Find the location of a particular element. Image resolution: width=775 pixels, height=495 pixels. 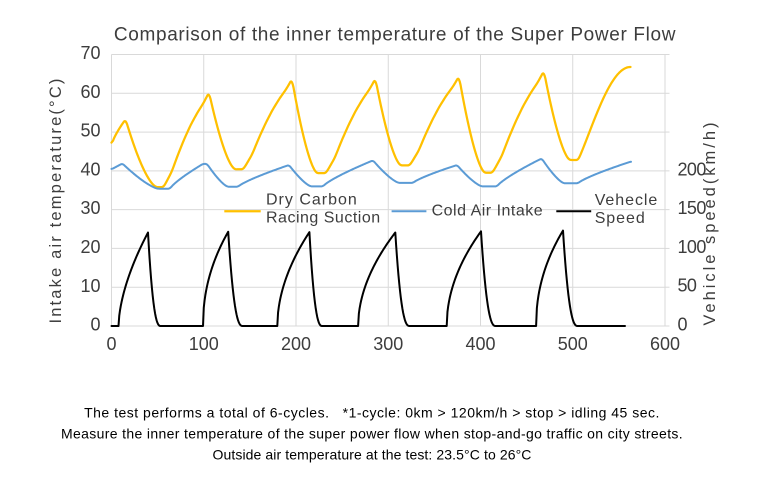

svg-text: Racing Suction is located at coordinates (323, 218).